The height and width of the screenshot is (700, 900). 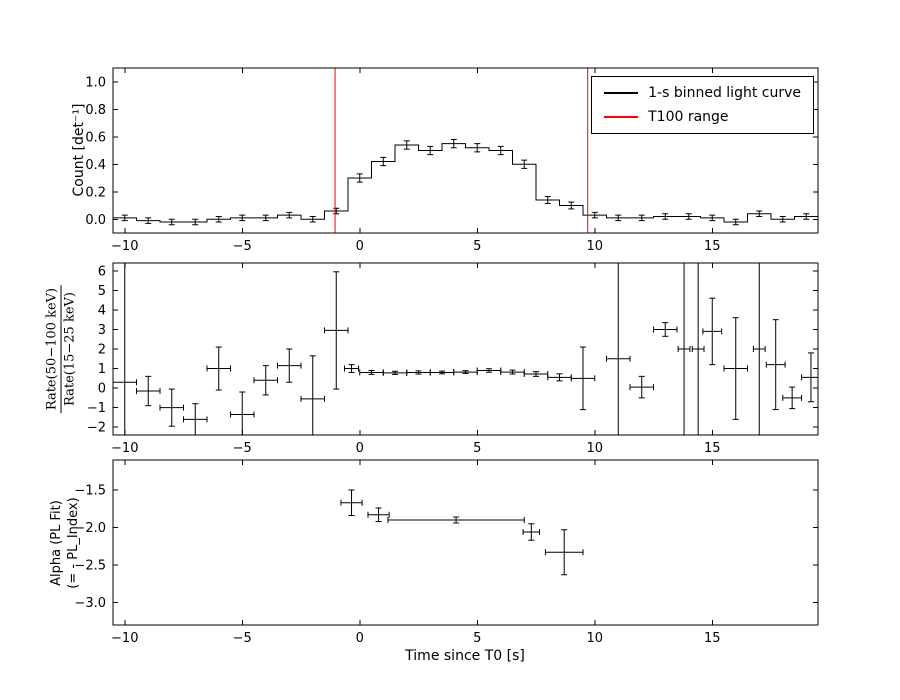 I want to click on svg-text: 6, so click(x=102, y=271).